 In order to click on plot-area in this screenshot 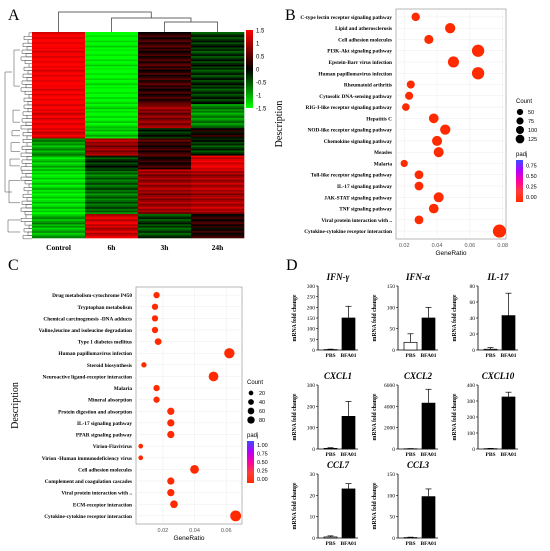, I will do `click(189, 405)`.